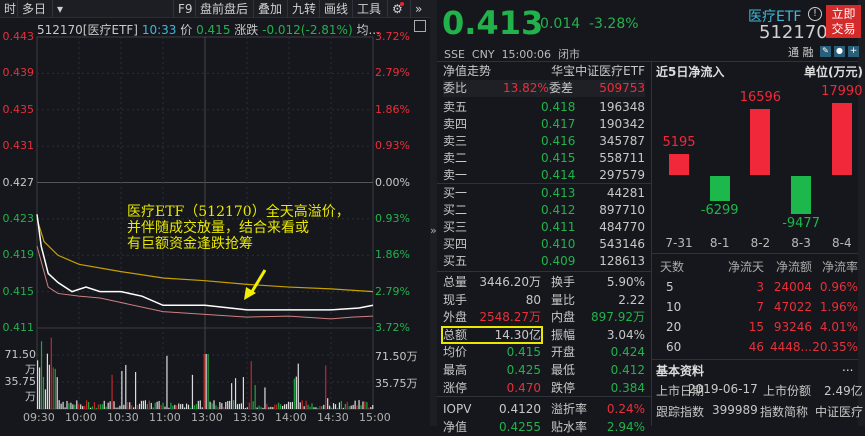 The height and width of the screenshot is (436, 865). Describe the element at coordinates (544, 244) in the screenshot. I see `bid-row: 买四 0.410 543146` at that location.